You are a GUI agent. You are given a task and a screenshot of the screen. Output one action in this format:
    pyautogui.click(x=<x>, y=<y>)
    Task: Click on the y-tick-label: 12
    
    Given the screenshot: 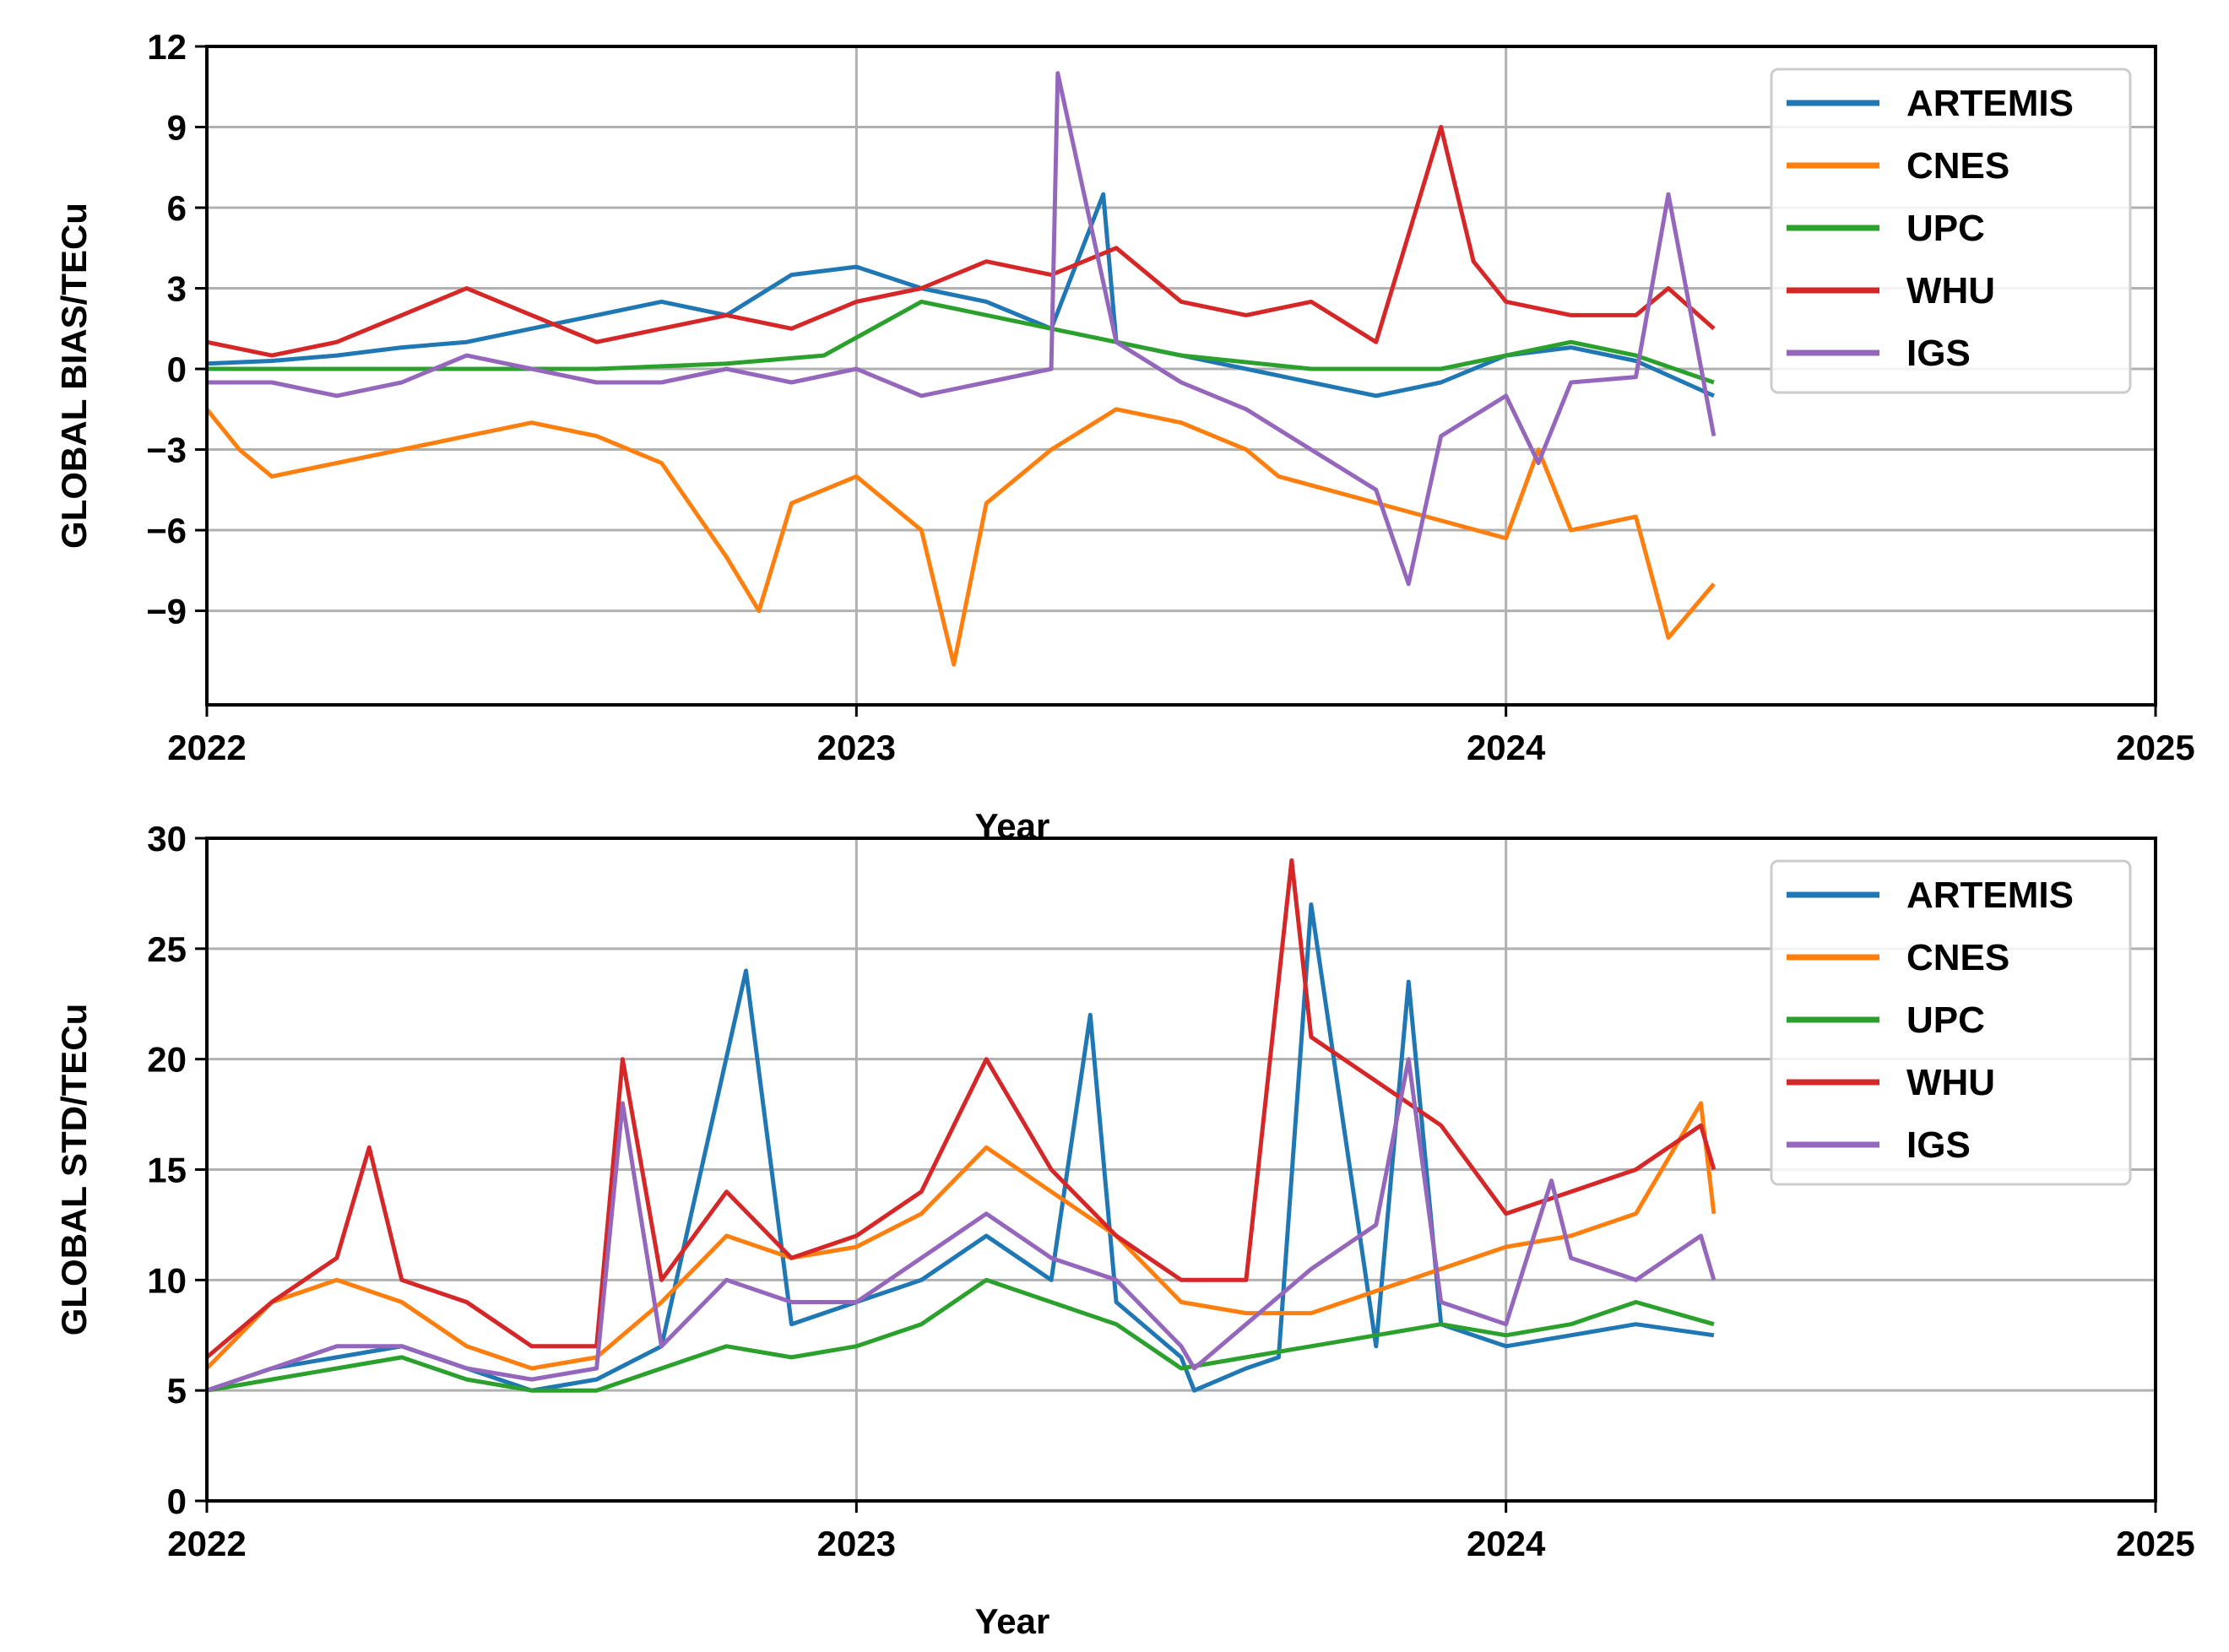 What is the action you would take?
    pyautogui.click(x=167, y=47)
    